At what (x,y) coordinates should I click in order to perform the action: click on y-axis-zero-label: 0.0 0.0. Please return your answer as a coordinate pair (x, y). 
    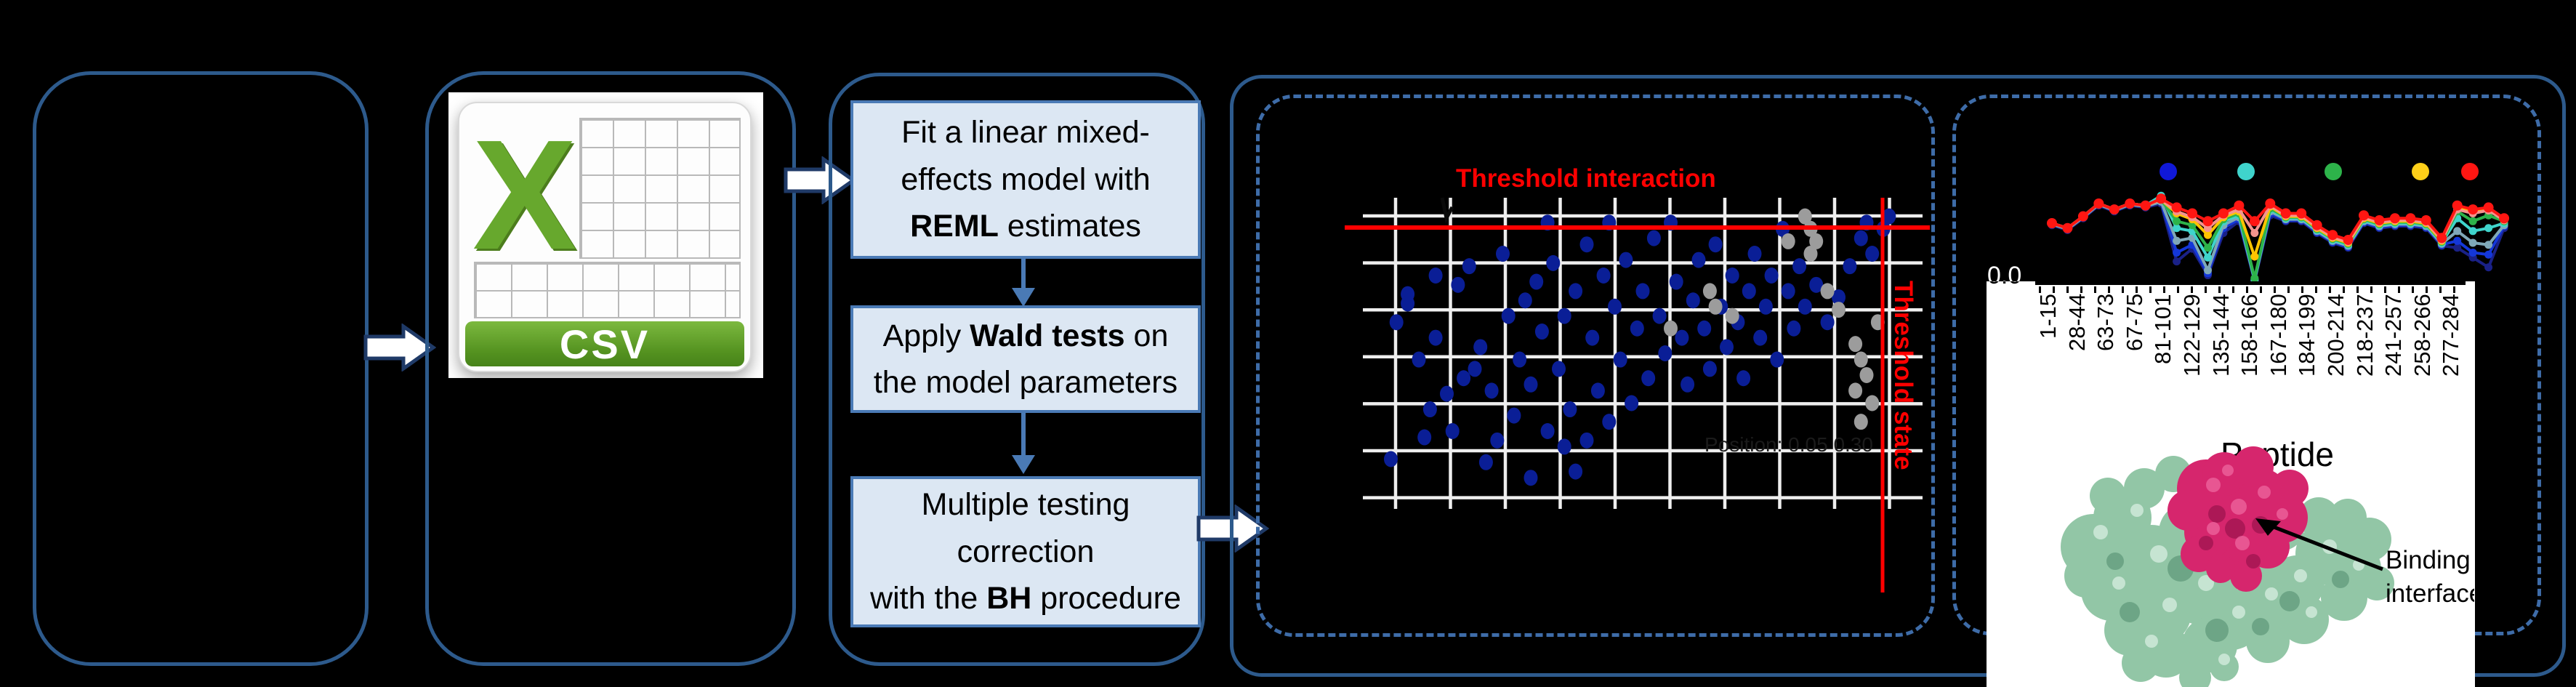
    Looking at the image, I should click on (2004, 275).